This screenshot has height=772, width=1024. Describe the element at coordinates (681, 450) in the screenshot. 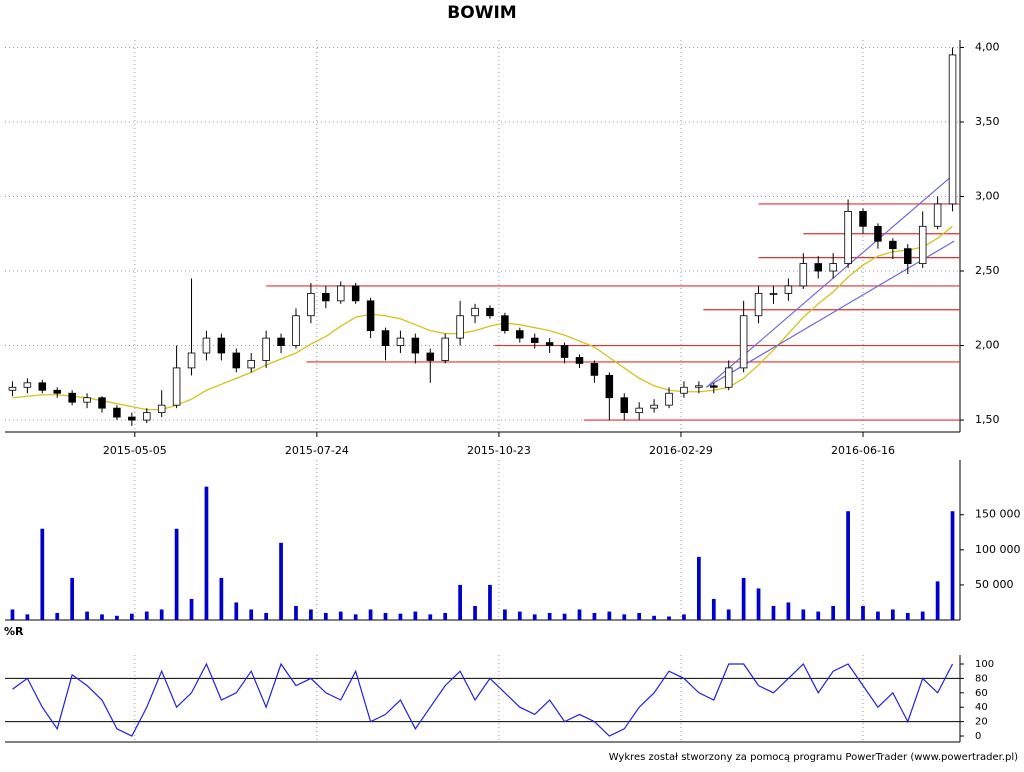

I see `x-tick-label: 2016-02-29` at that location.